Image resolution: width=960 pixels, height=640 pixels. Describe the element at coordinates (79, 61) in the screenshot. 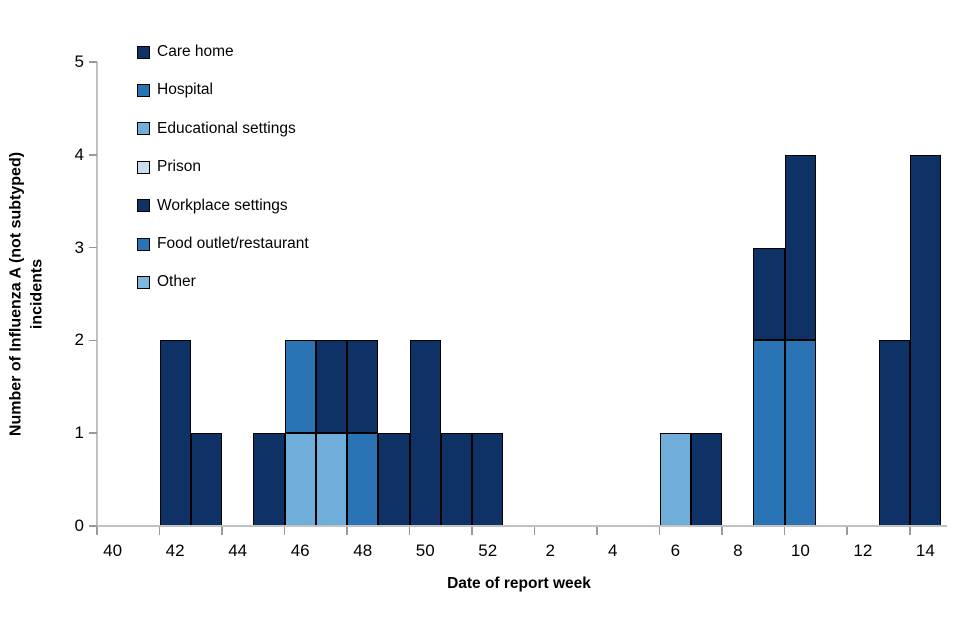

I see `y-tick-label: 5` at that location.